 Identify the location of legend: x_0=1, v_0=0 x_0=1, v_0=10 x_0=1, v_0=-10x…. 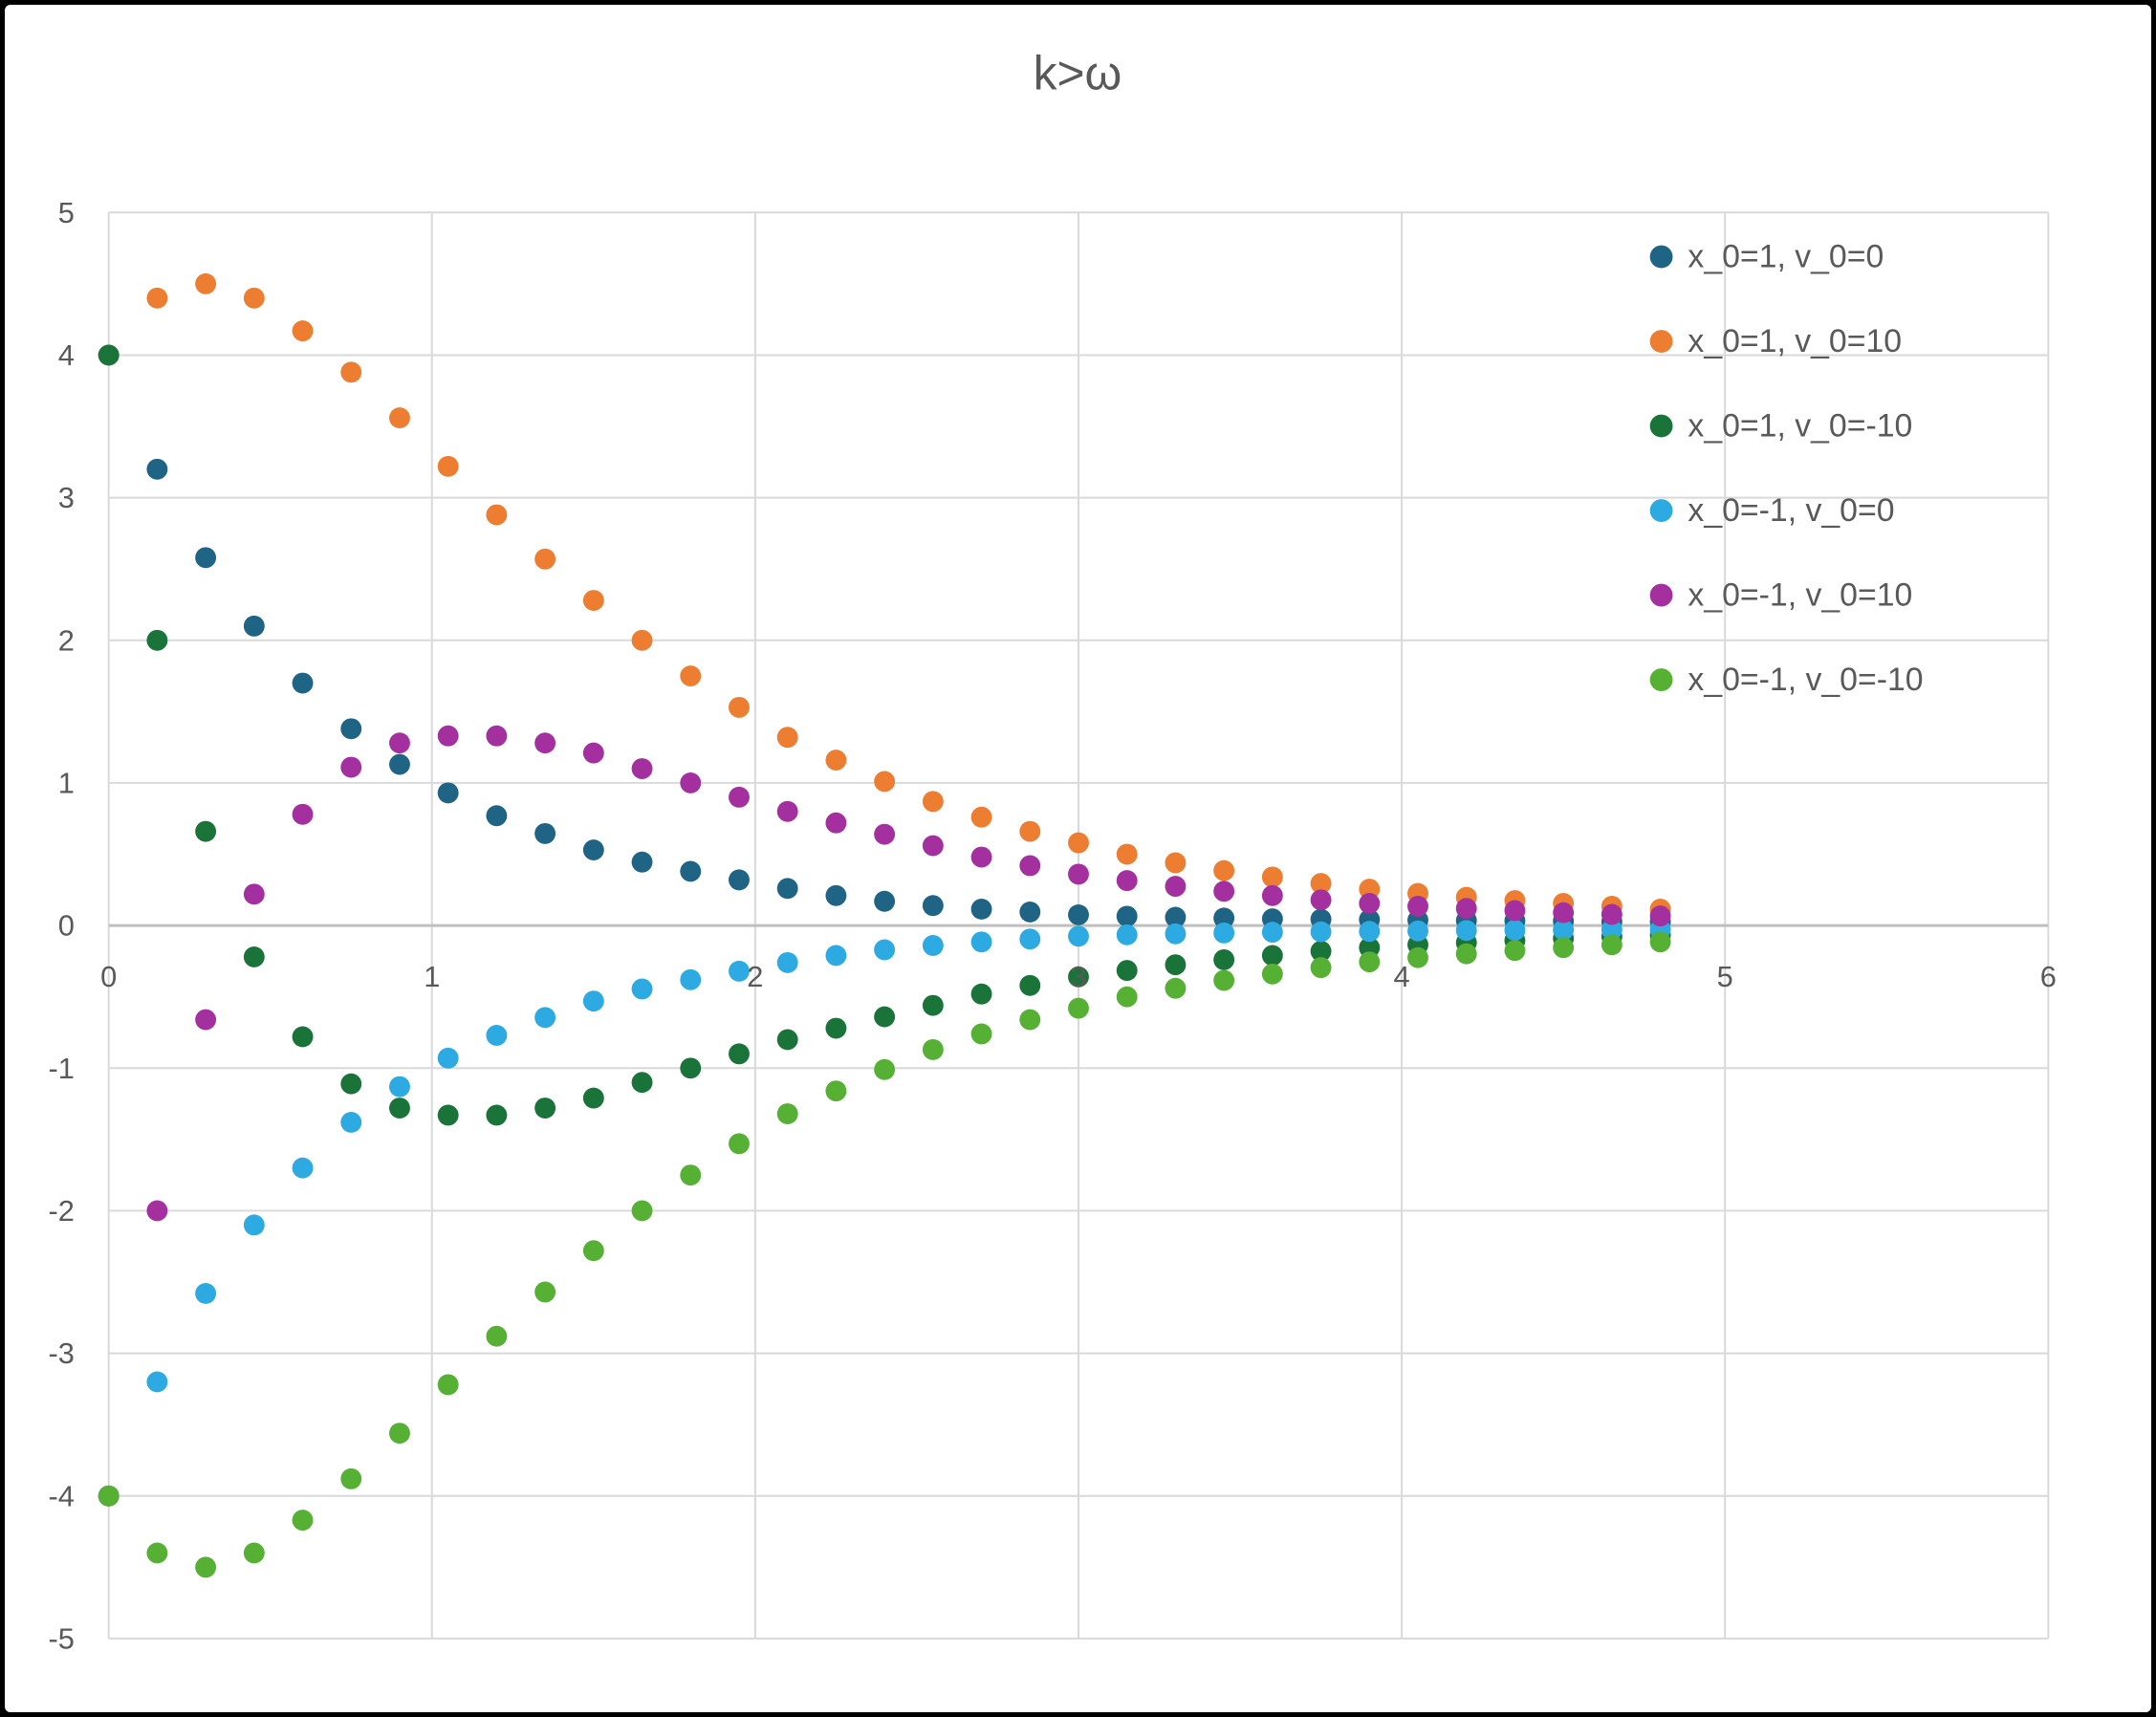
(1786, 468).